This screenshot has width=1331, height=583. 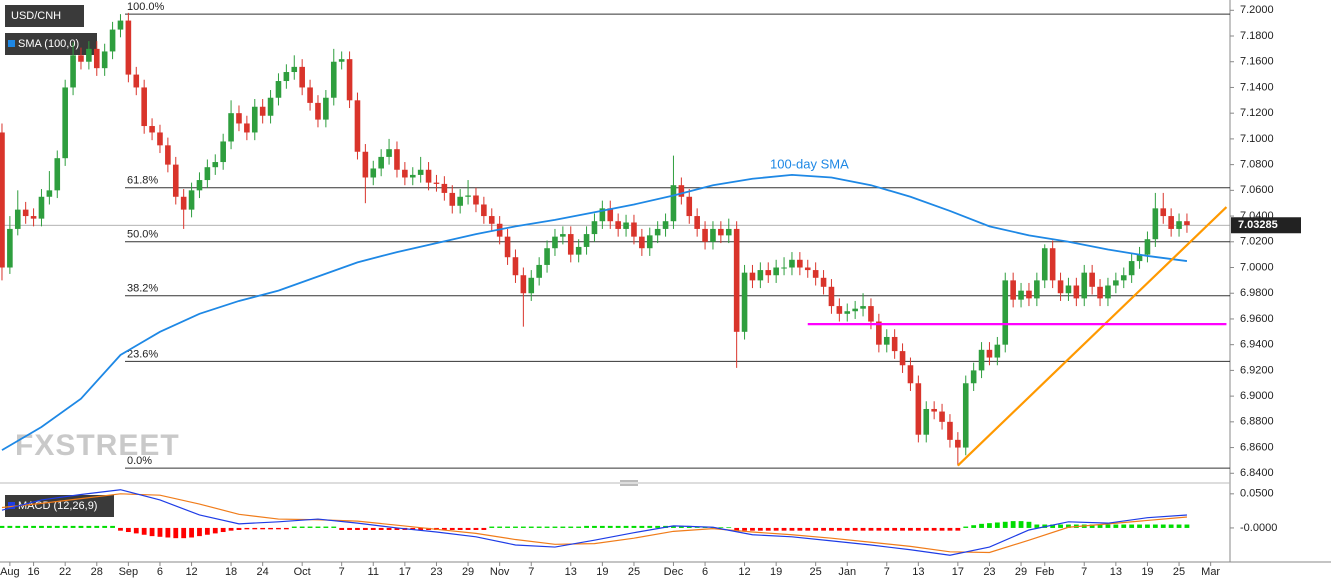 What do you see at coordinates (1044, 572) in the screenshot?
I see `x-tick-label: Feb` at bounding box center [1044, 572].